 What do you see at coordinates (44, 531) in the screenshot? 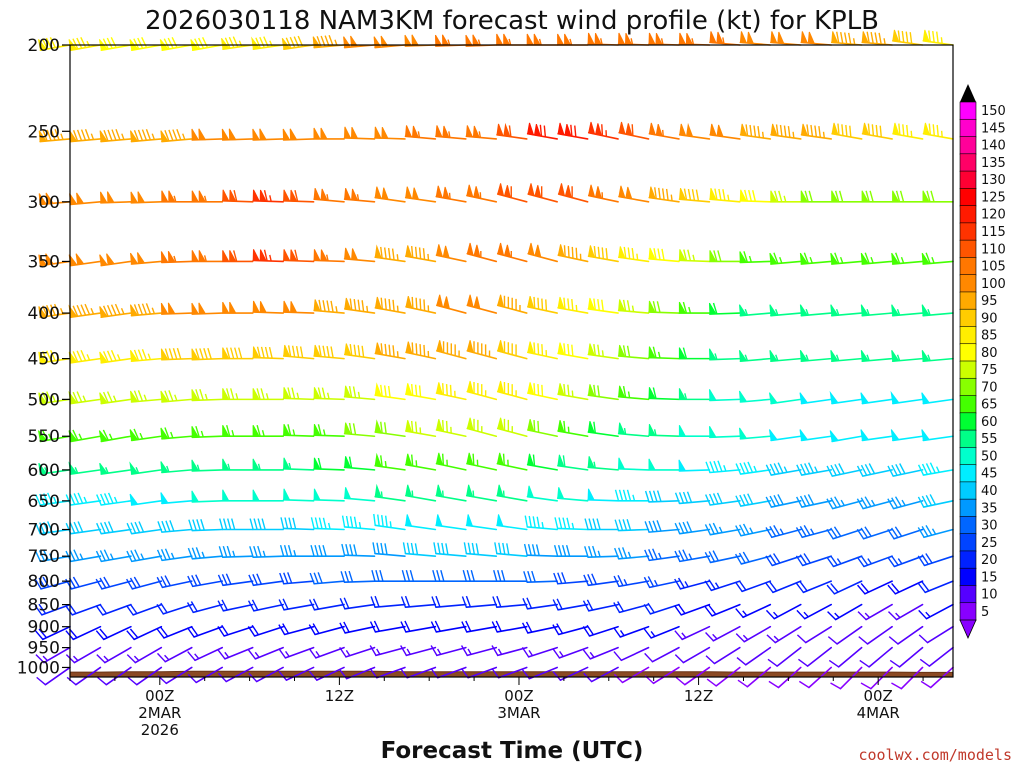
I see `y-tick-label: 700` at bounding box center [44, 531].